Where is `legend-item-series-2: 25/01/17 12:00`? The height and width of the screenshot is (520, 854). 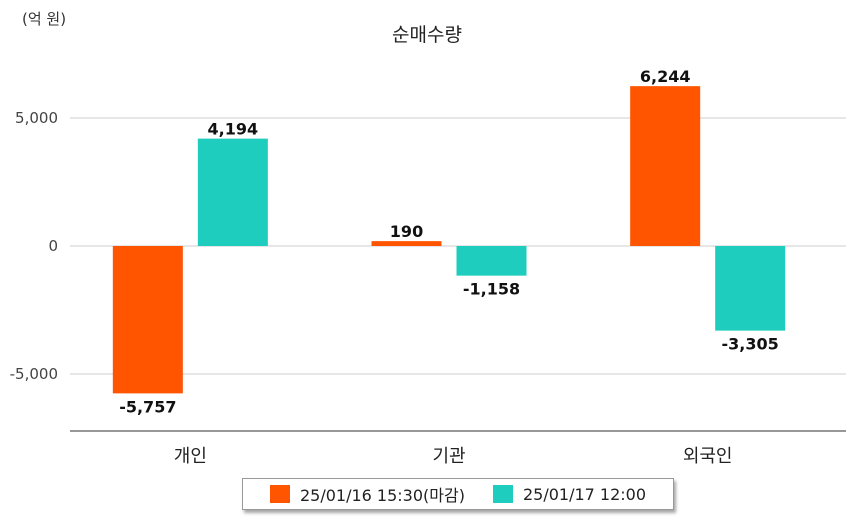 legend-item-series-2: 25/01/17 12:00 is located at coordinates (569, 494).